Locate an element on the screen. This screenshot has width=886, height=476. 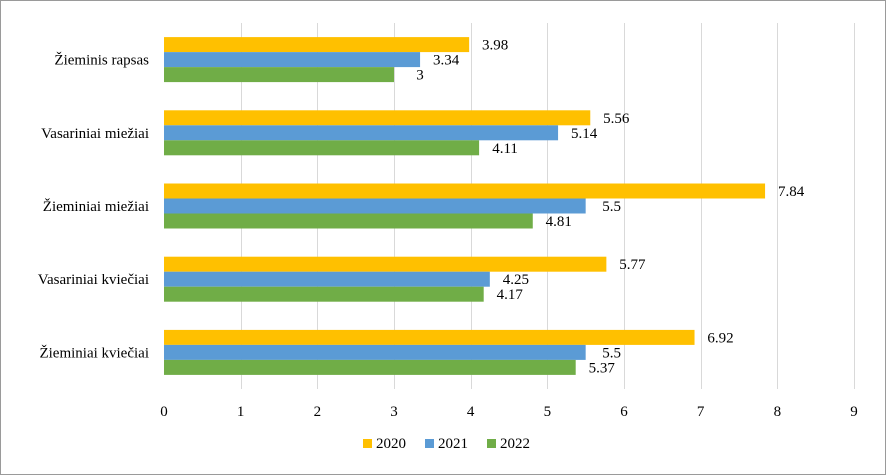
data-label: 5.56 is located at coordinates (616, 119).